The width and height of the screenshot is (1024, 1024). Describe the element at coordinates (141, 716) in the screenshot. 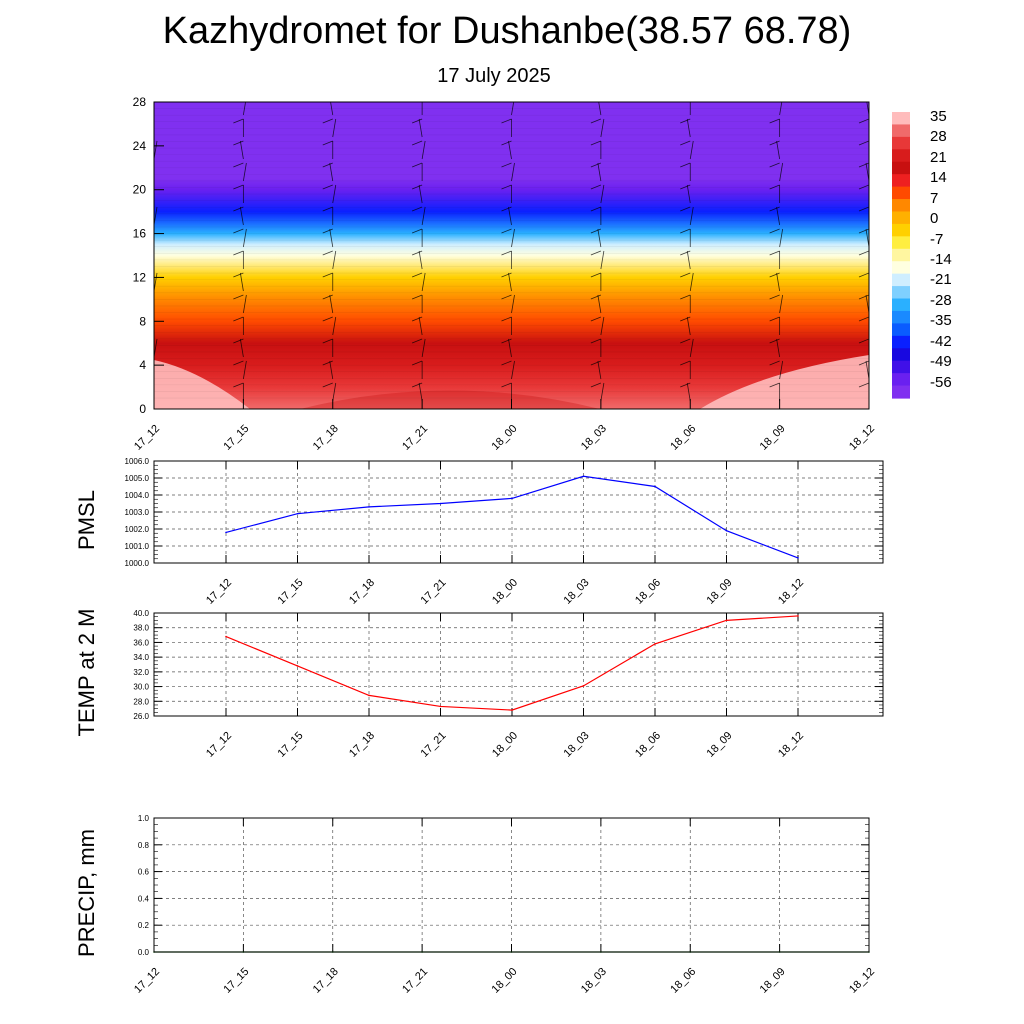

I see `y-tick-label: 26.0` at that location.